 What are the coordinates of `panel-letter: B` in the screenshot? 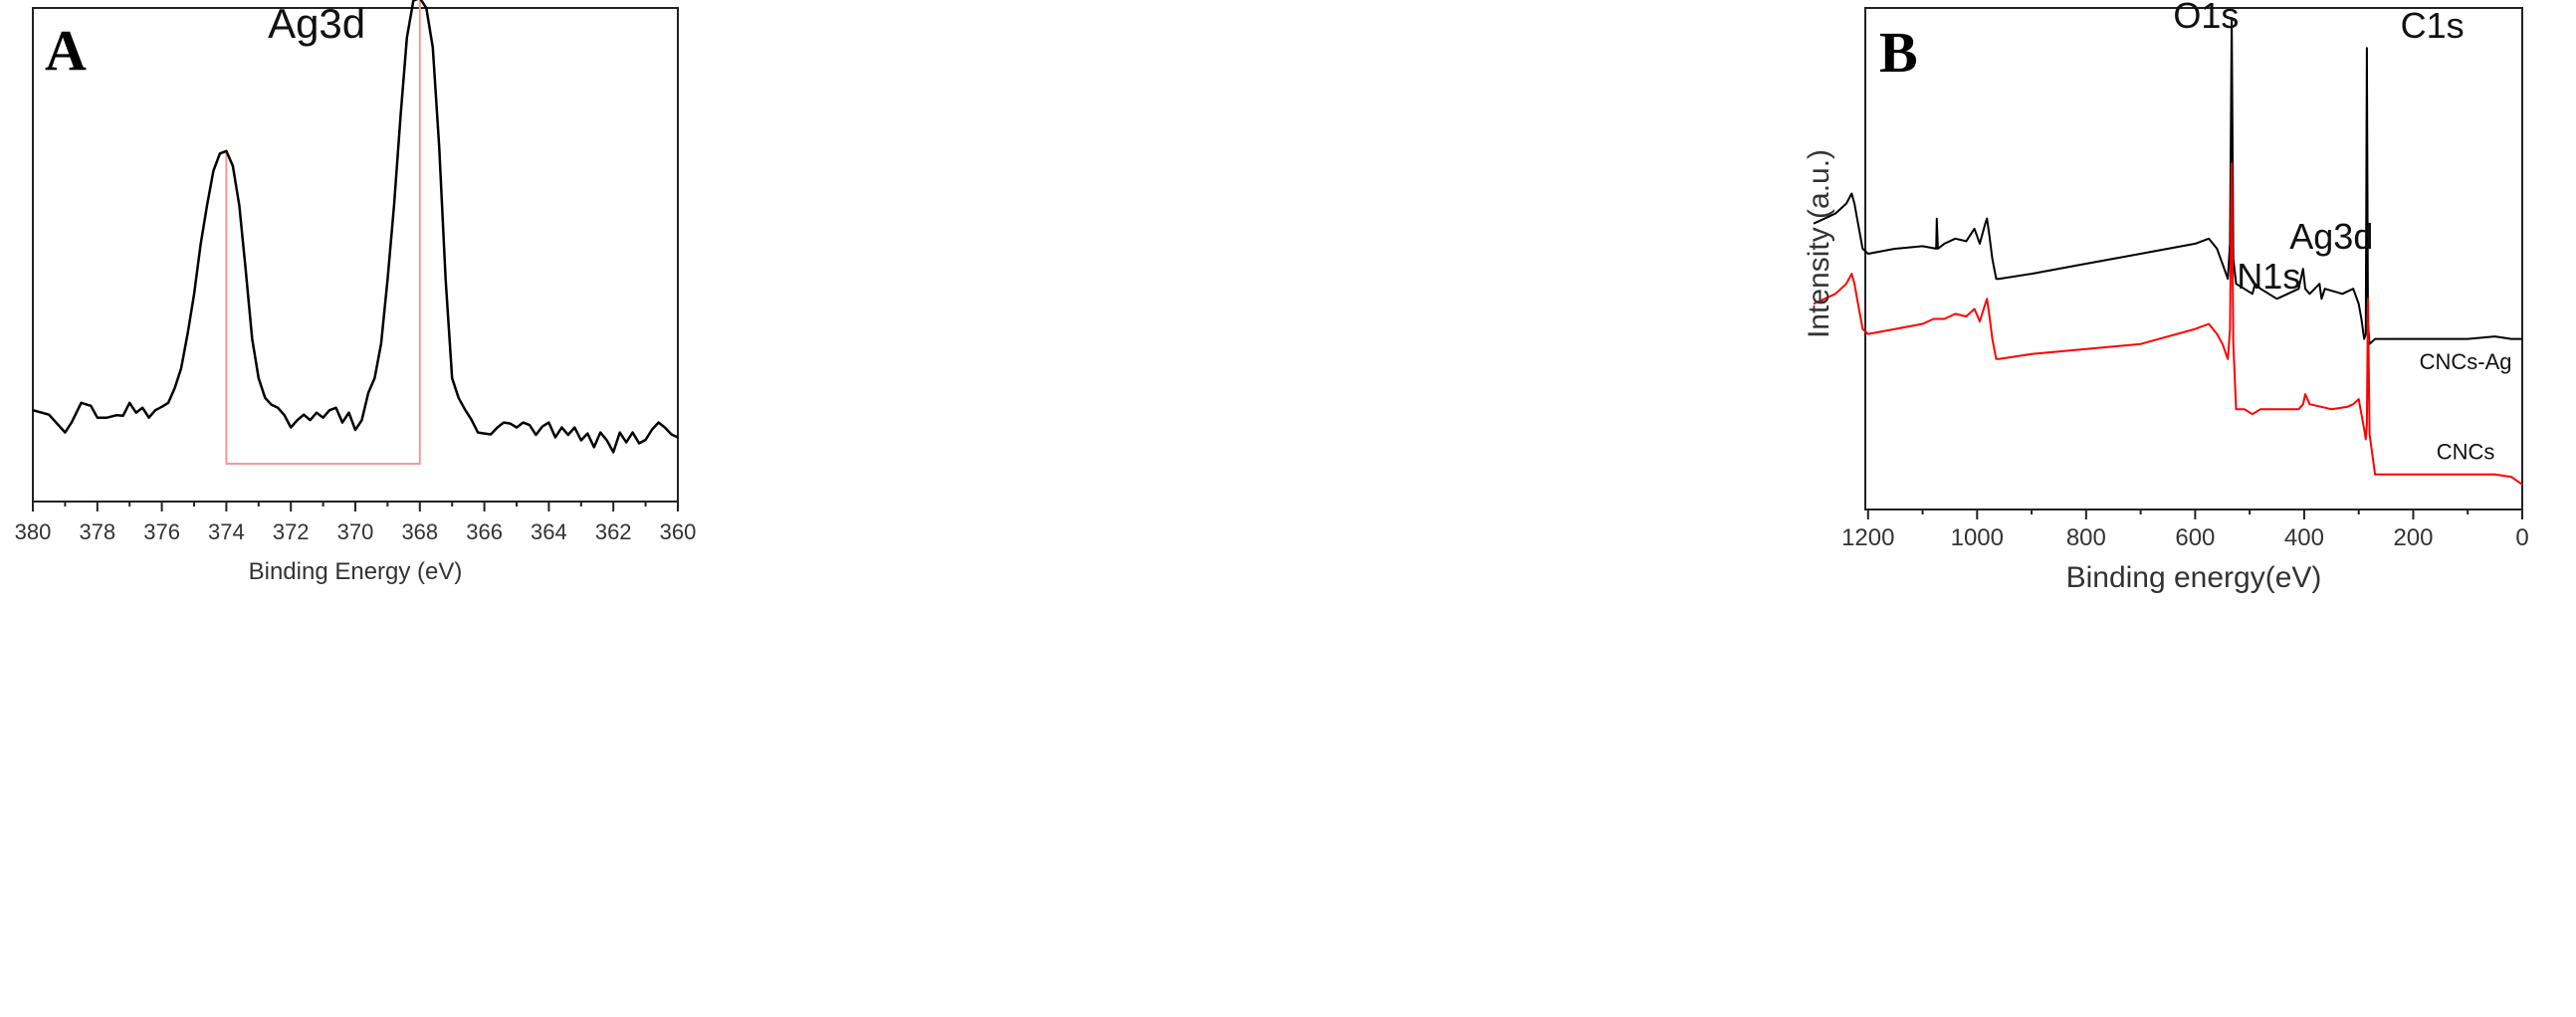 It's located at (1898, 53).